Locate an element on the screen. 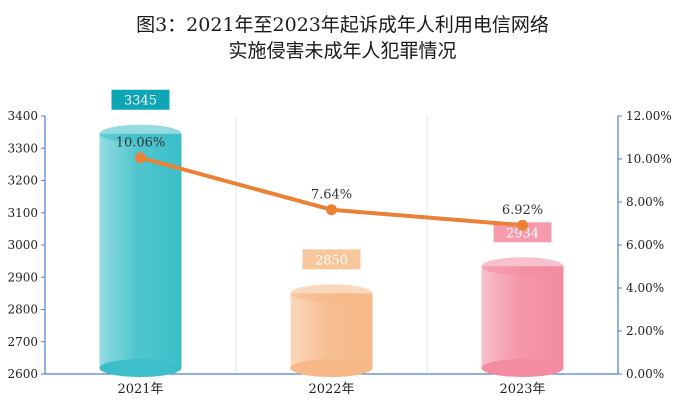 The width and height of the screenshot is (685, 412). x-tick-label: 2021年 is located at coordinates (140, 389).